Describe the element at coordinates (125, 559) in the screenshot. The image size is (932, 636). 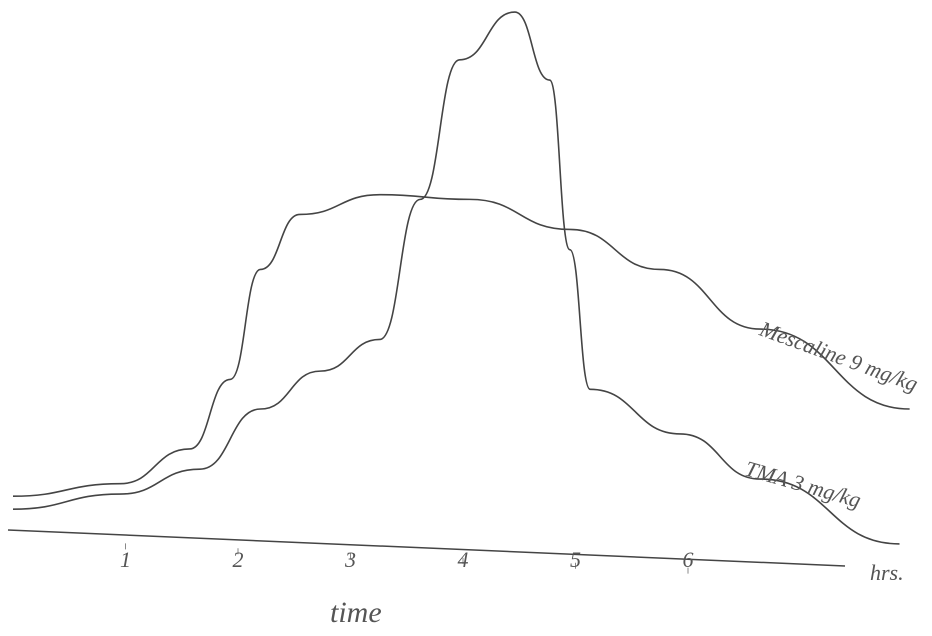
I see `x-tick-label: 1` at that location.